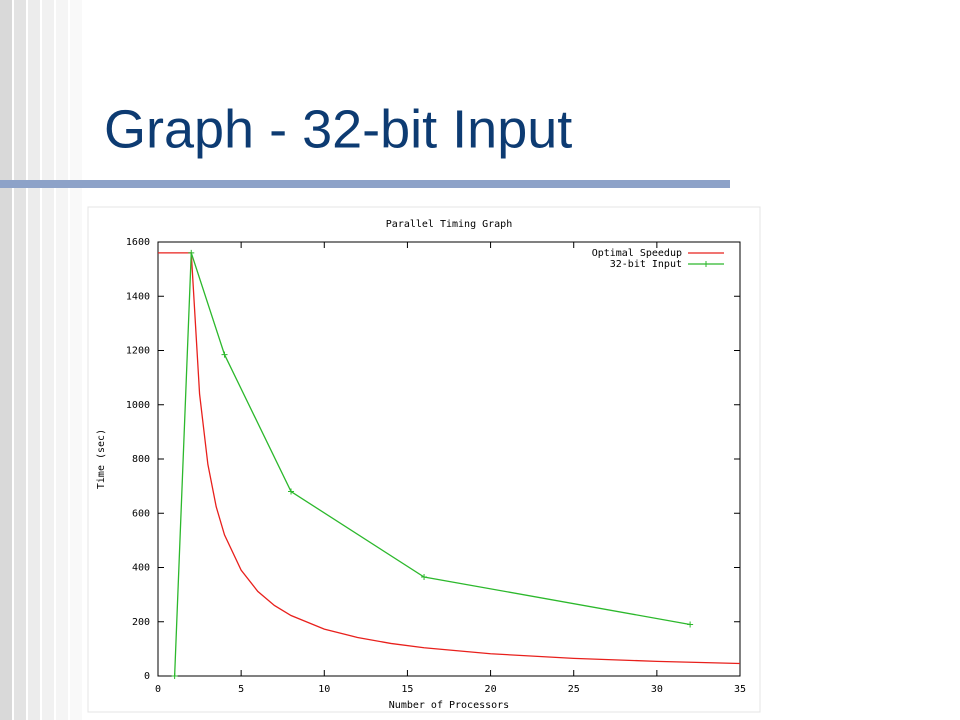  I want to click on y-tick-label: 1200, so click(138, 351).